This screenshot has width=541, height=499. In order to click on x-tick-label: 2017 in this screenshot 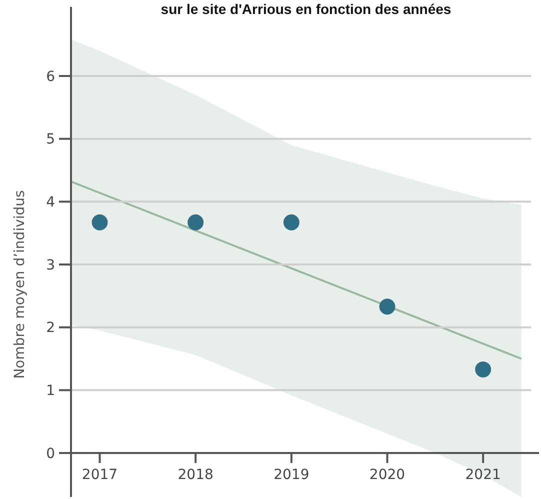, I will do `click(100, 475)`.